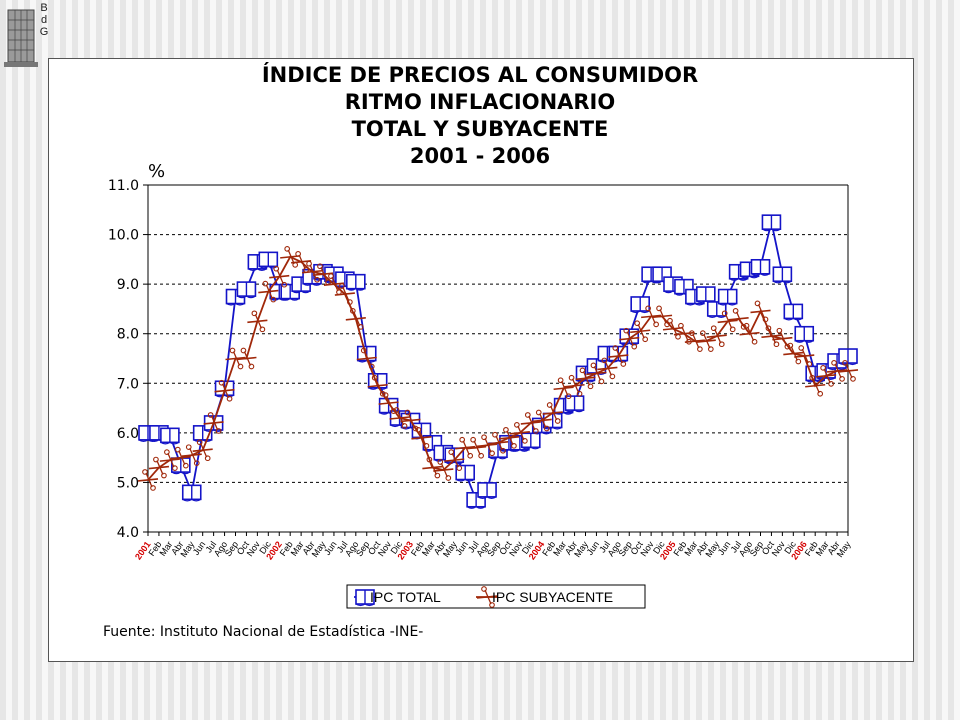 This screenshot has height=720, width=960. Describe the element at coordinates (552, 597) in the screenshot. I see `legend-label: IPC SUBYACENTE` at that location.